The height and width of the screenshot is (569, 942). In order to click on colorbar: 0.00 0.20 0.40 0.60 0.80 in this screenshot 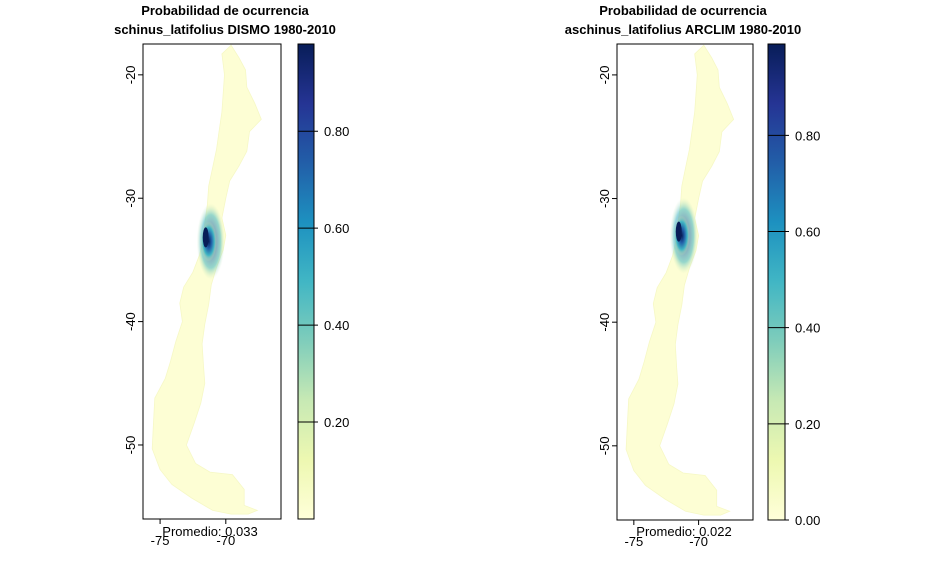, I will do `click(793, 285)`.